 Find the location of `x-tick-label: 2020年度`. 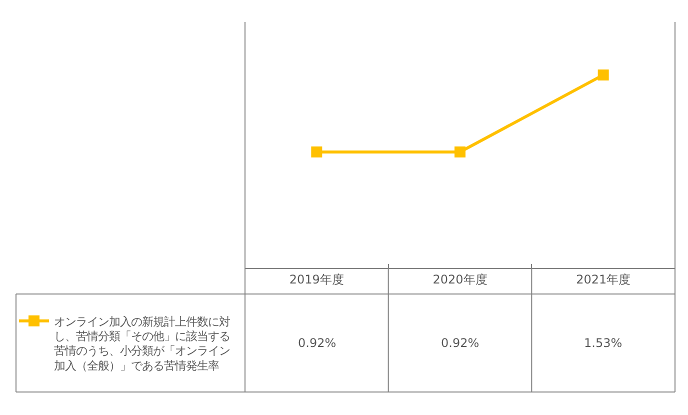

x-tick-label: 2020年度 is located at coordinates (460, 279).